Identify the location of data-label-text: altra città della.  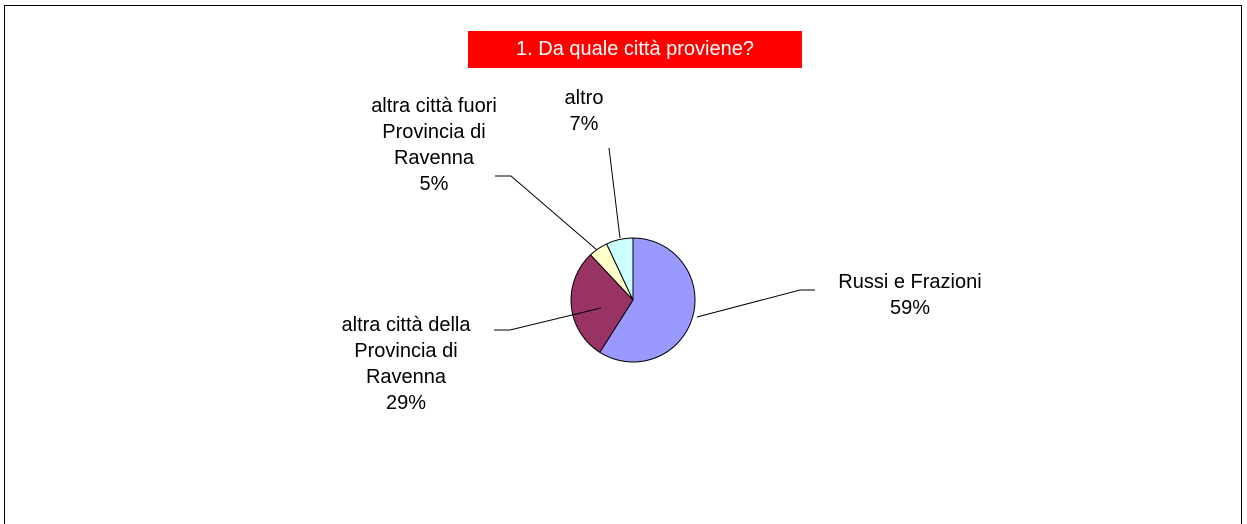
(407, 325).